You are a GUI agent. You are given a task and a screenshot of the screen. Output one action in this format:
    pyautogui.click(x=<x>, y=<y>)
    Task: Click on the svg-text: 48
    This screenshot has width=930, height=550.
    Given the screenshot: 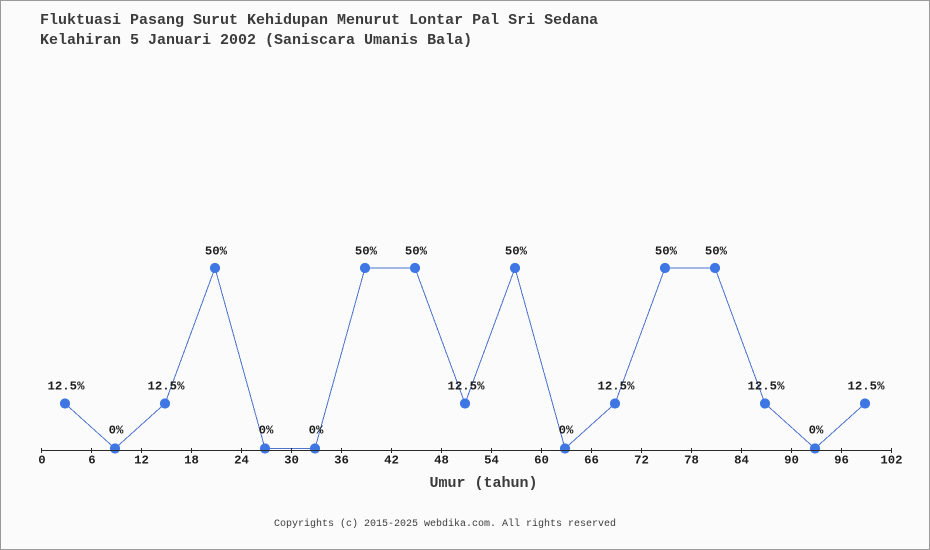 What is the action you would take?
    pyautogui.click(x=441, y=461)
    